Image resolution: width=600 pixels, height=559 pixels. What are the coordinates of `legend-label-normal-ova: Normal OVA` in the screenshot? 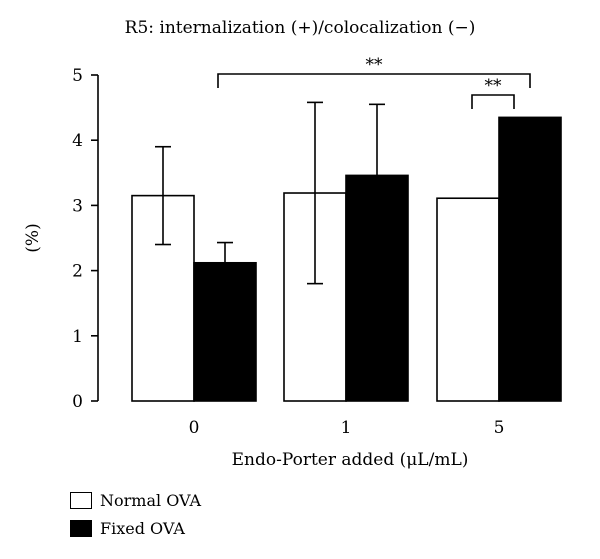 It's located at (151, 500).